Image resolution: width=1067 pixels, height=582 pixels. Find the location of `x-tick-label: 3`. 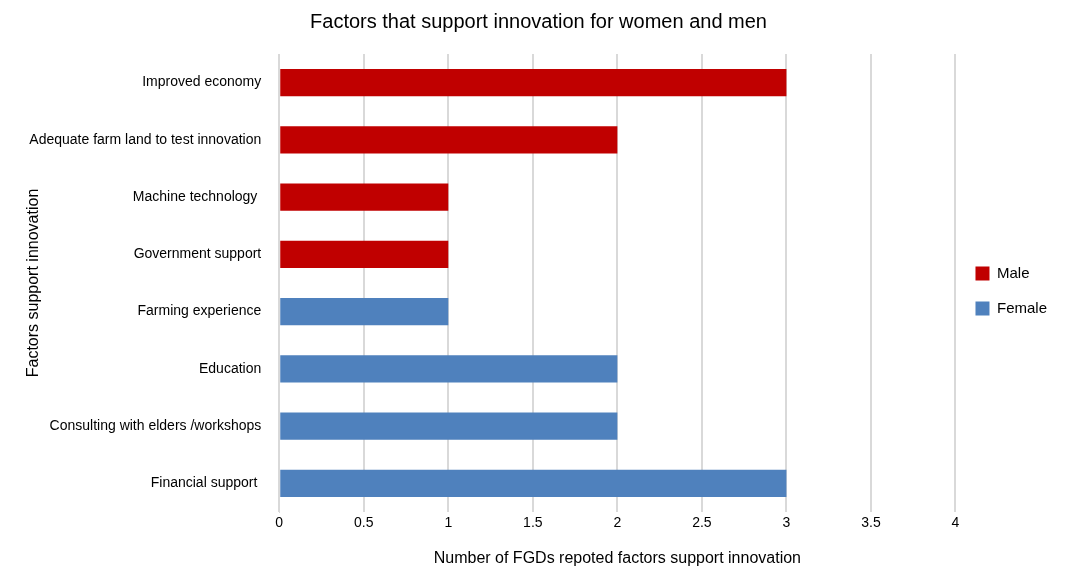

x-tick-label: 3 is located at coordinates (786, 522).